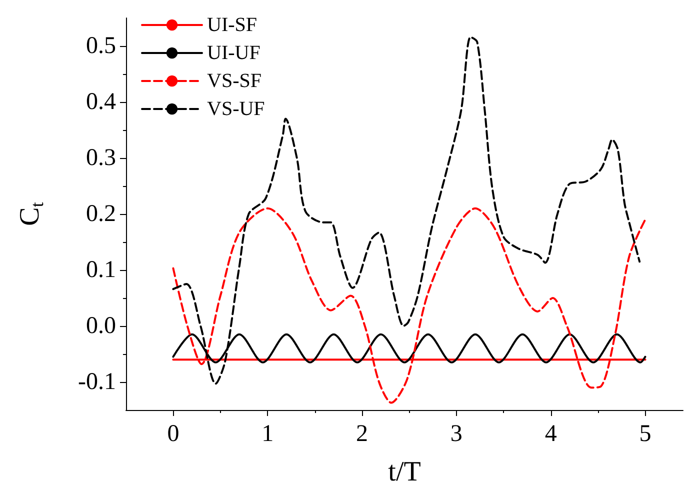  What do you see at coordinates (645, 434) in the screenshot?
I see `x-tick-label: 5` at bounding box center [645, 434].